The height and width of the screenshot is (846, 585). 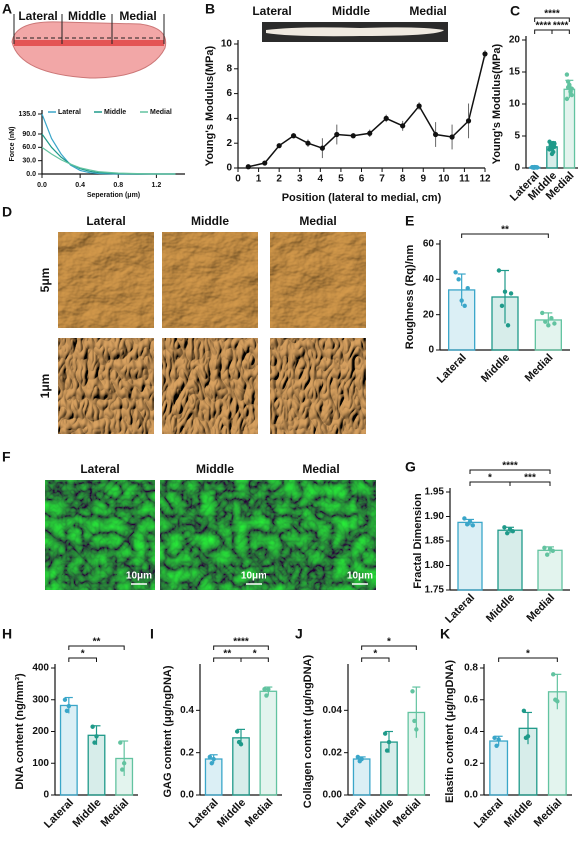 I want to click on y-tick-label: 30.0, so click(x=29, y=161).